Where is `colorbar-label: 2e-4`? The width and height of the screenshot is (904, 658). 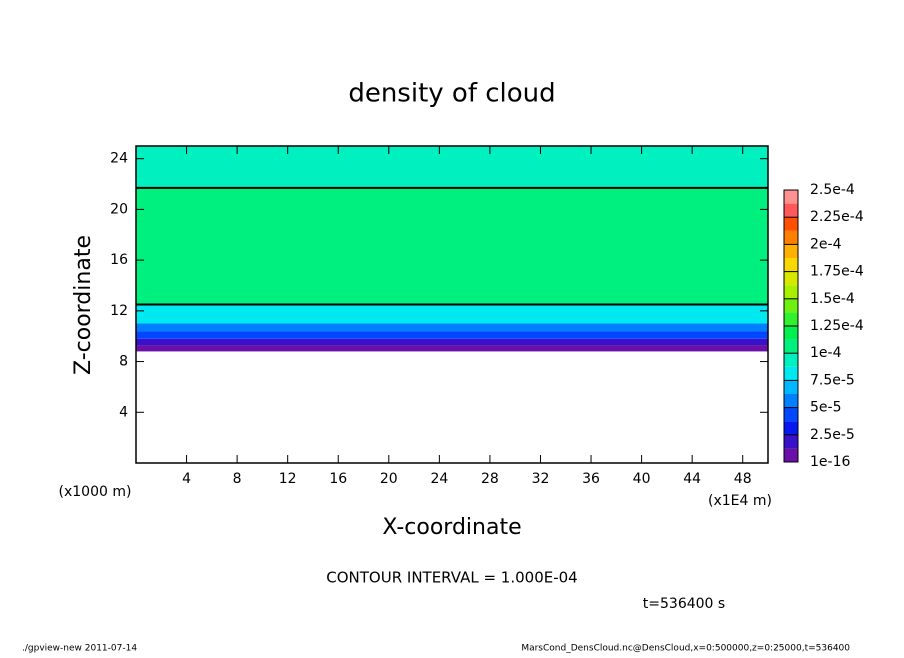
colorbar-label: 2e-4 is located at coordinates (826, 244).